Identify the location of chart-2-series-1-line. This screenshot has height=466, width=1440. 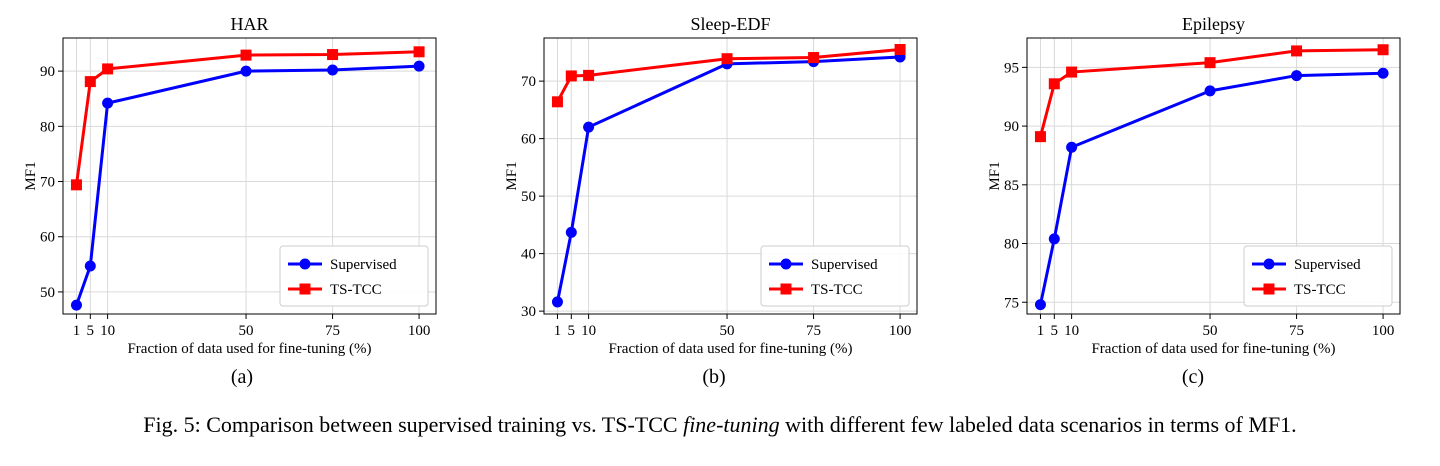
(728, 179).